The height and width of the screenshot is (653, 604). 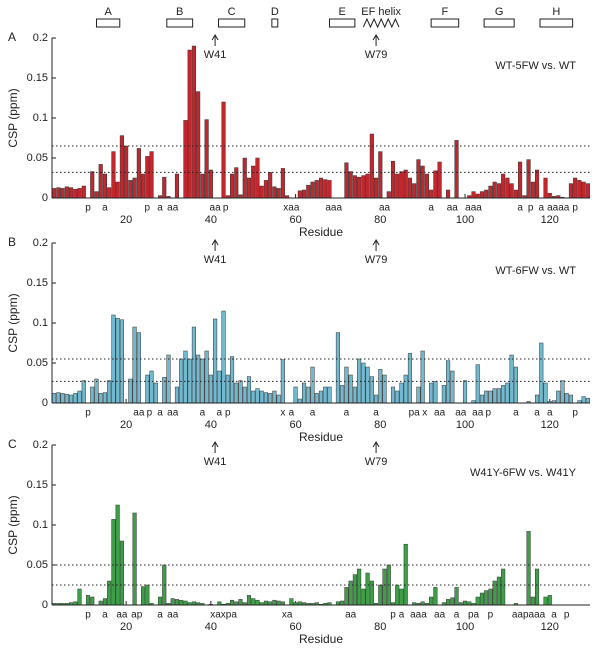 I want to click on panel-title: W41Y-6FW vs. W41Y, so click(x=523, y=473).